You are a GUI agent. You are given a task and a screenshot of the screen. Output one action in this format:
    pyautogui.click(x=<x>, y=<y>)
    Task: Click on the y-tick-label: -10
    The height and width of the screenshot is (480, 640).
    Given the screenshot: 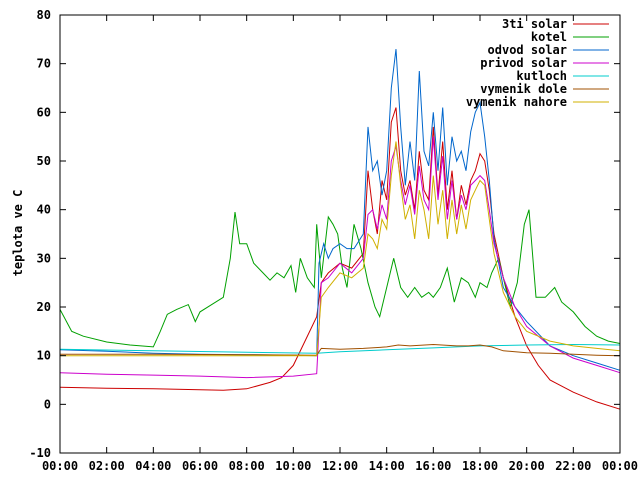 What is the action you would take?
    pyautogui.click(x=40, y=453)
    